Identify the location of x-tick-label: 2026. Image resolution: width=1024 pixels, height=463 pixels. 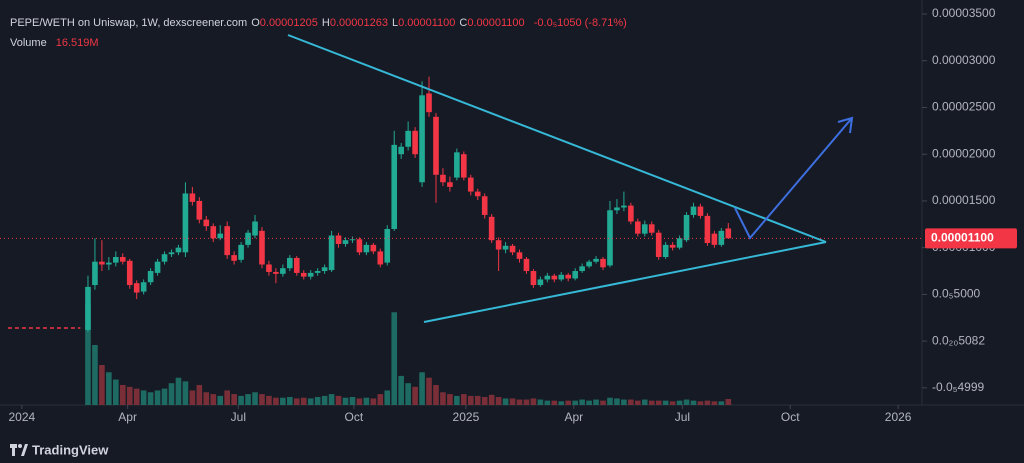
(898, 417).